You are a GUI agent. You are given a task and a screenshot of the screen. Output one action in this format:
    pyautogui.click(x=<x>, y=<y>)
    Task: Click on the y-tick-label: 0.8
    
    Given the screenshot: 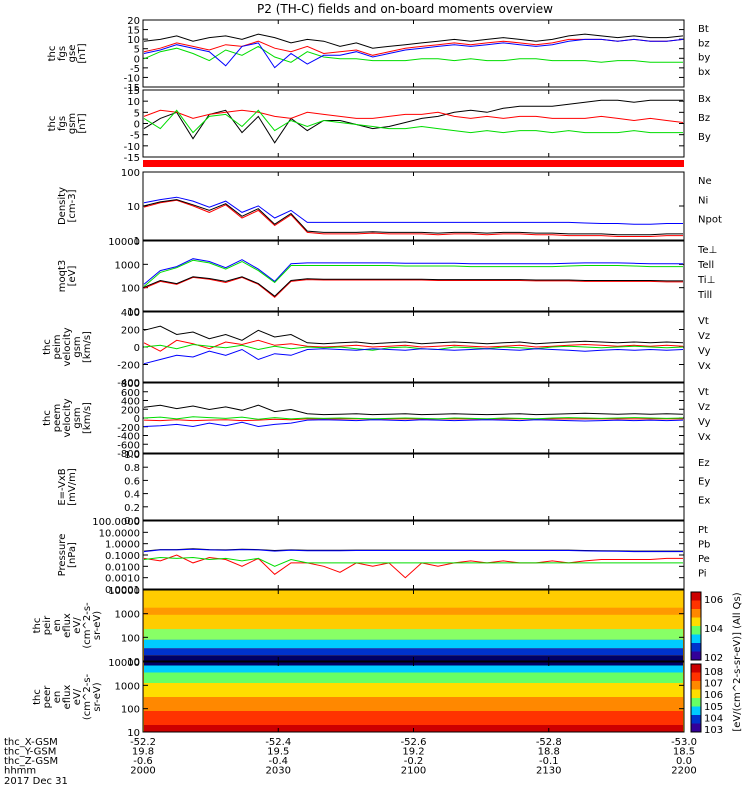 What is the action you would take?
    pyautogui.click(x=132, y=468)
    